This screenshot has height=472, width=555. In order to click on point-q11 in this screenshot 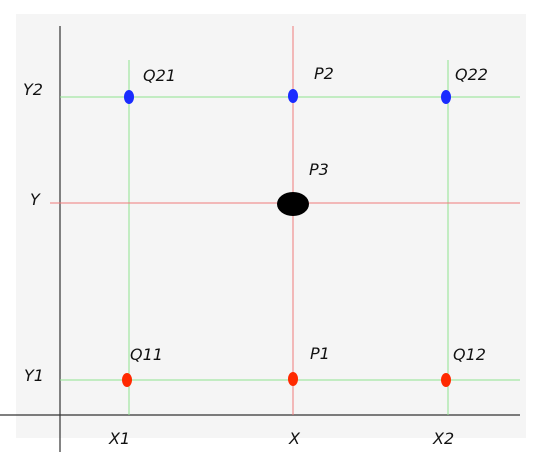, I will do `click(127, 380)`.